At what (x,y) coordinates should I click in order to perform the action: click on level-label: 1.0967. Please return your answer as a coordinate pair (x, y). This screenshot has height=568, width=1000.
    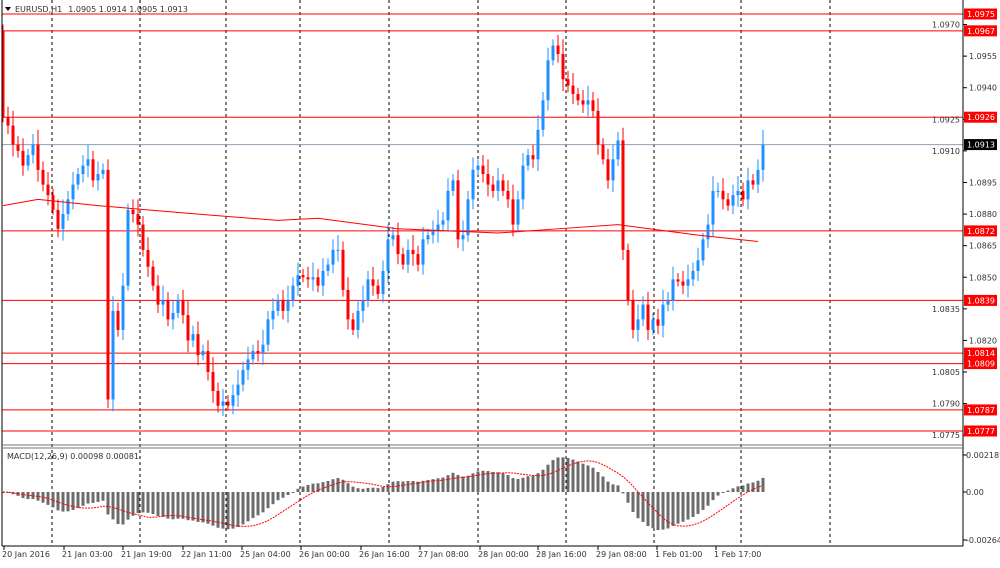
    Looking at the image, I should click on (981, 31).